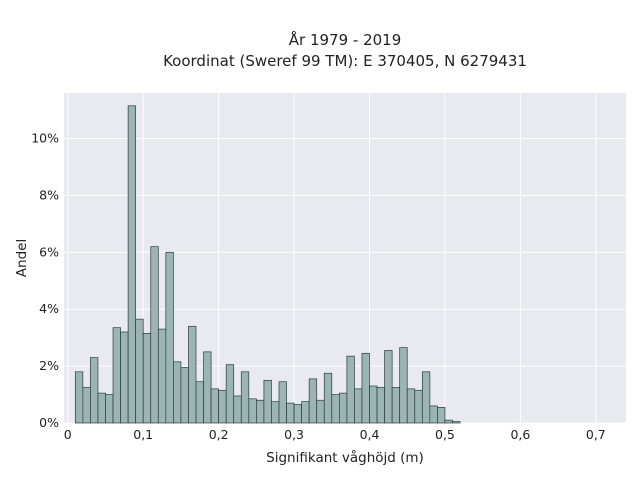  What do you see at coordinates (345, 457) in the screenshot?
I see `x-axis-label: Signifikant våghöjd (m)` at bounding box center [345, 457].